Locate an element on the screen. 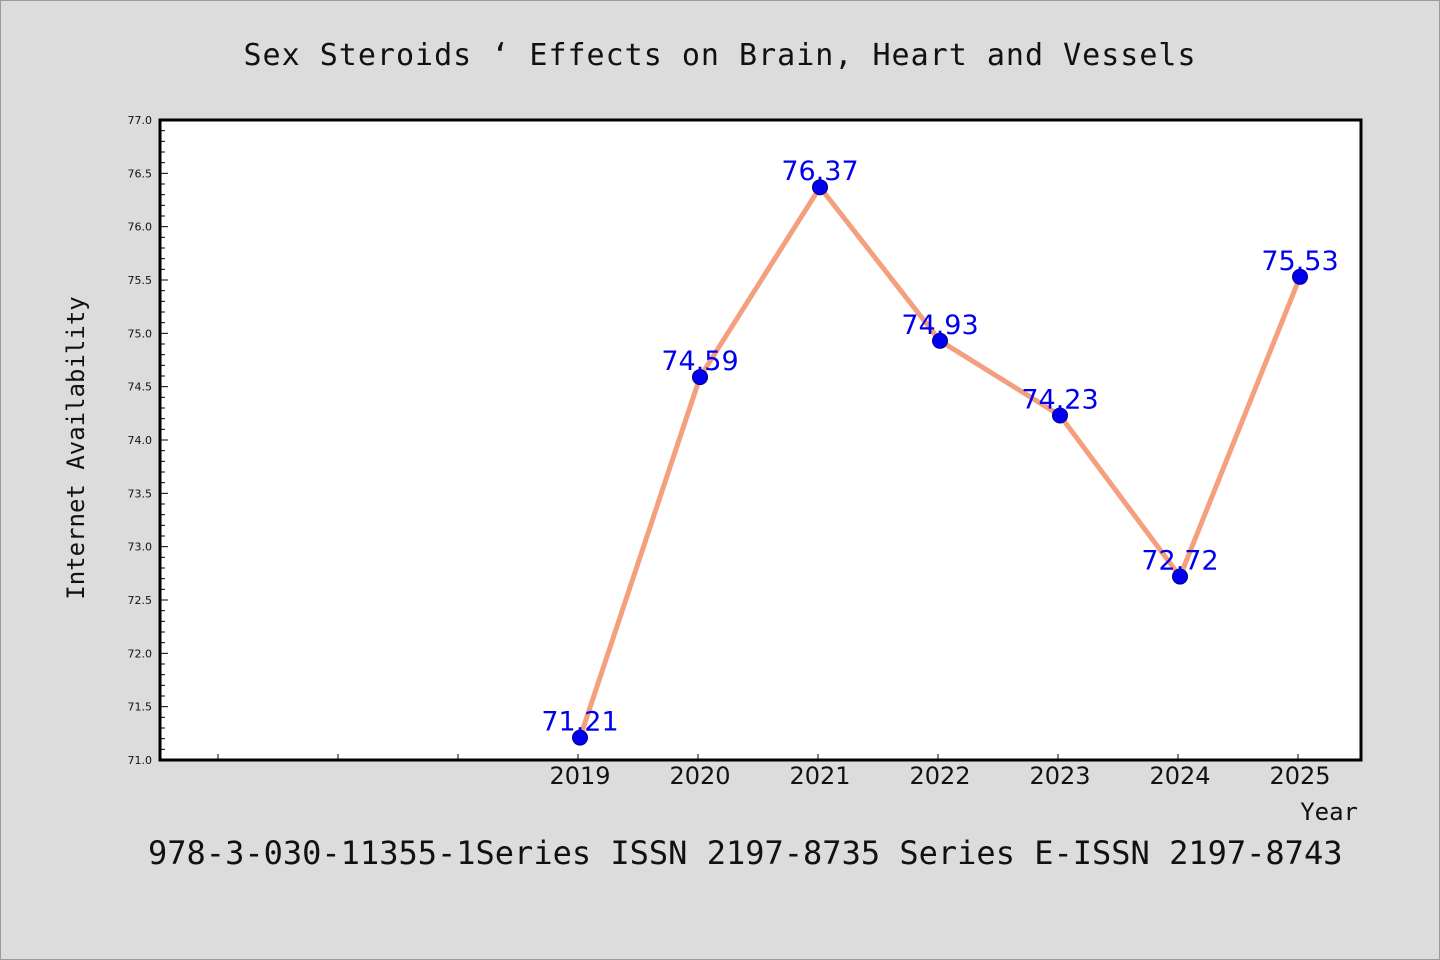  y-tick-label: 75.0 is located at coordinates (140, 333).